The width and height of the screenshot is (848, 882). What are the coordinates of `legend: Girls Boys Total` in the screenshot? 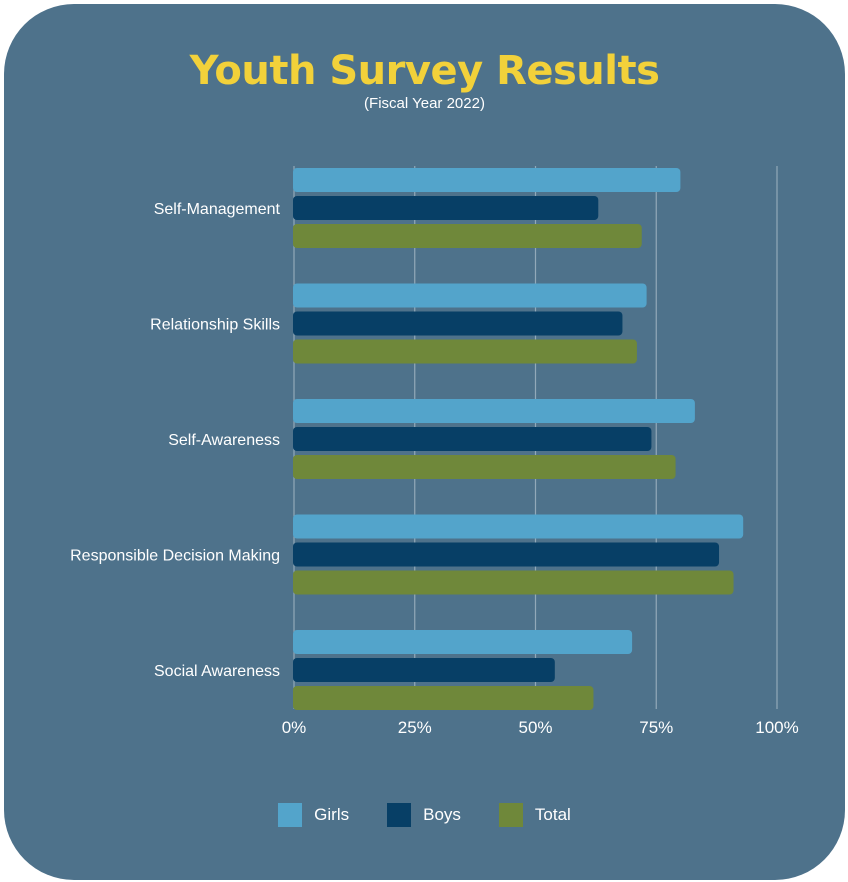 It's located at (424, 815).